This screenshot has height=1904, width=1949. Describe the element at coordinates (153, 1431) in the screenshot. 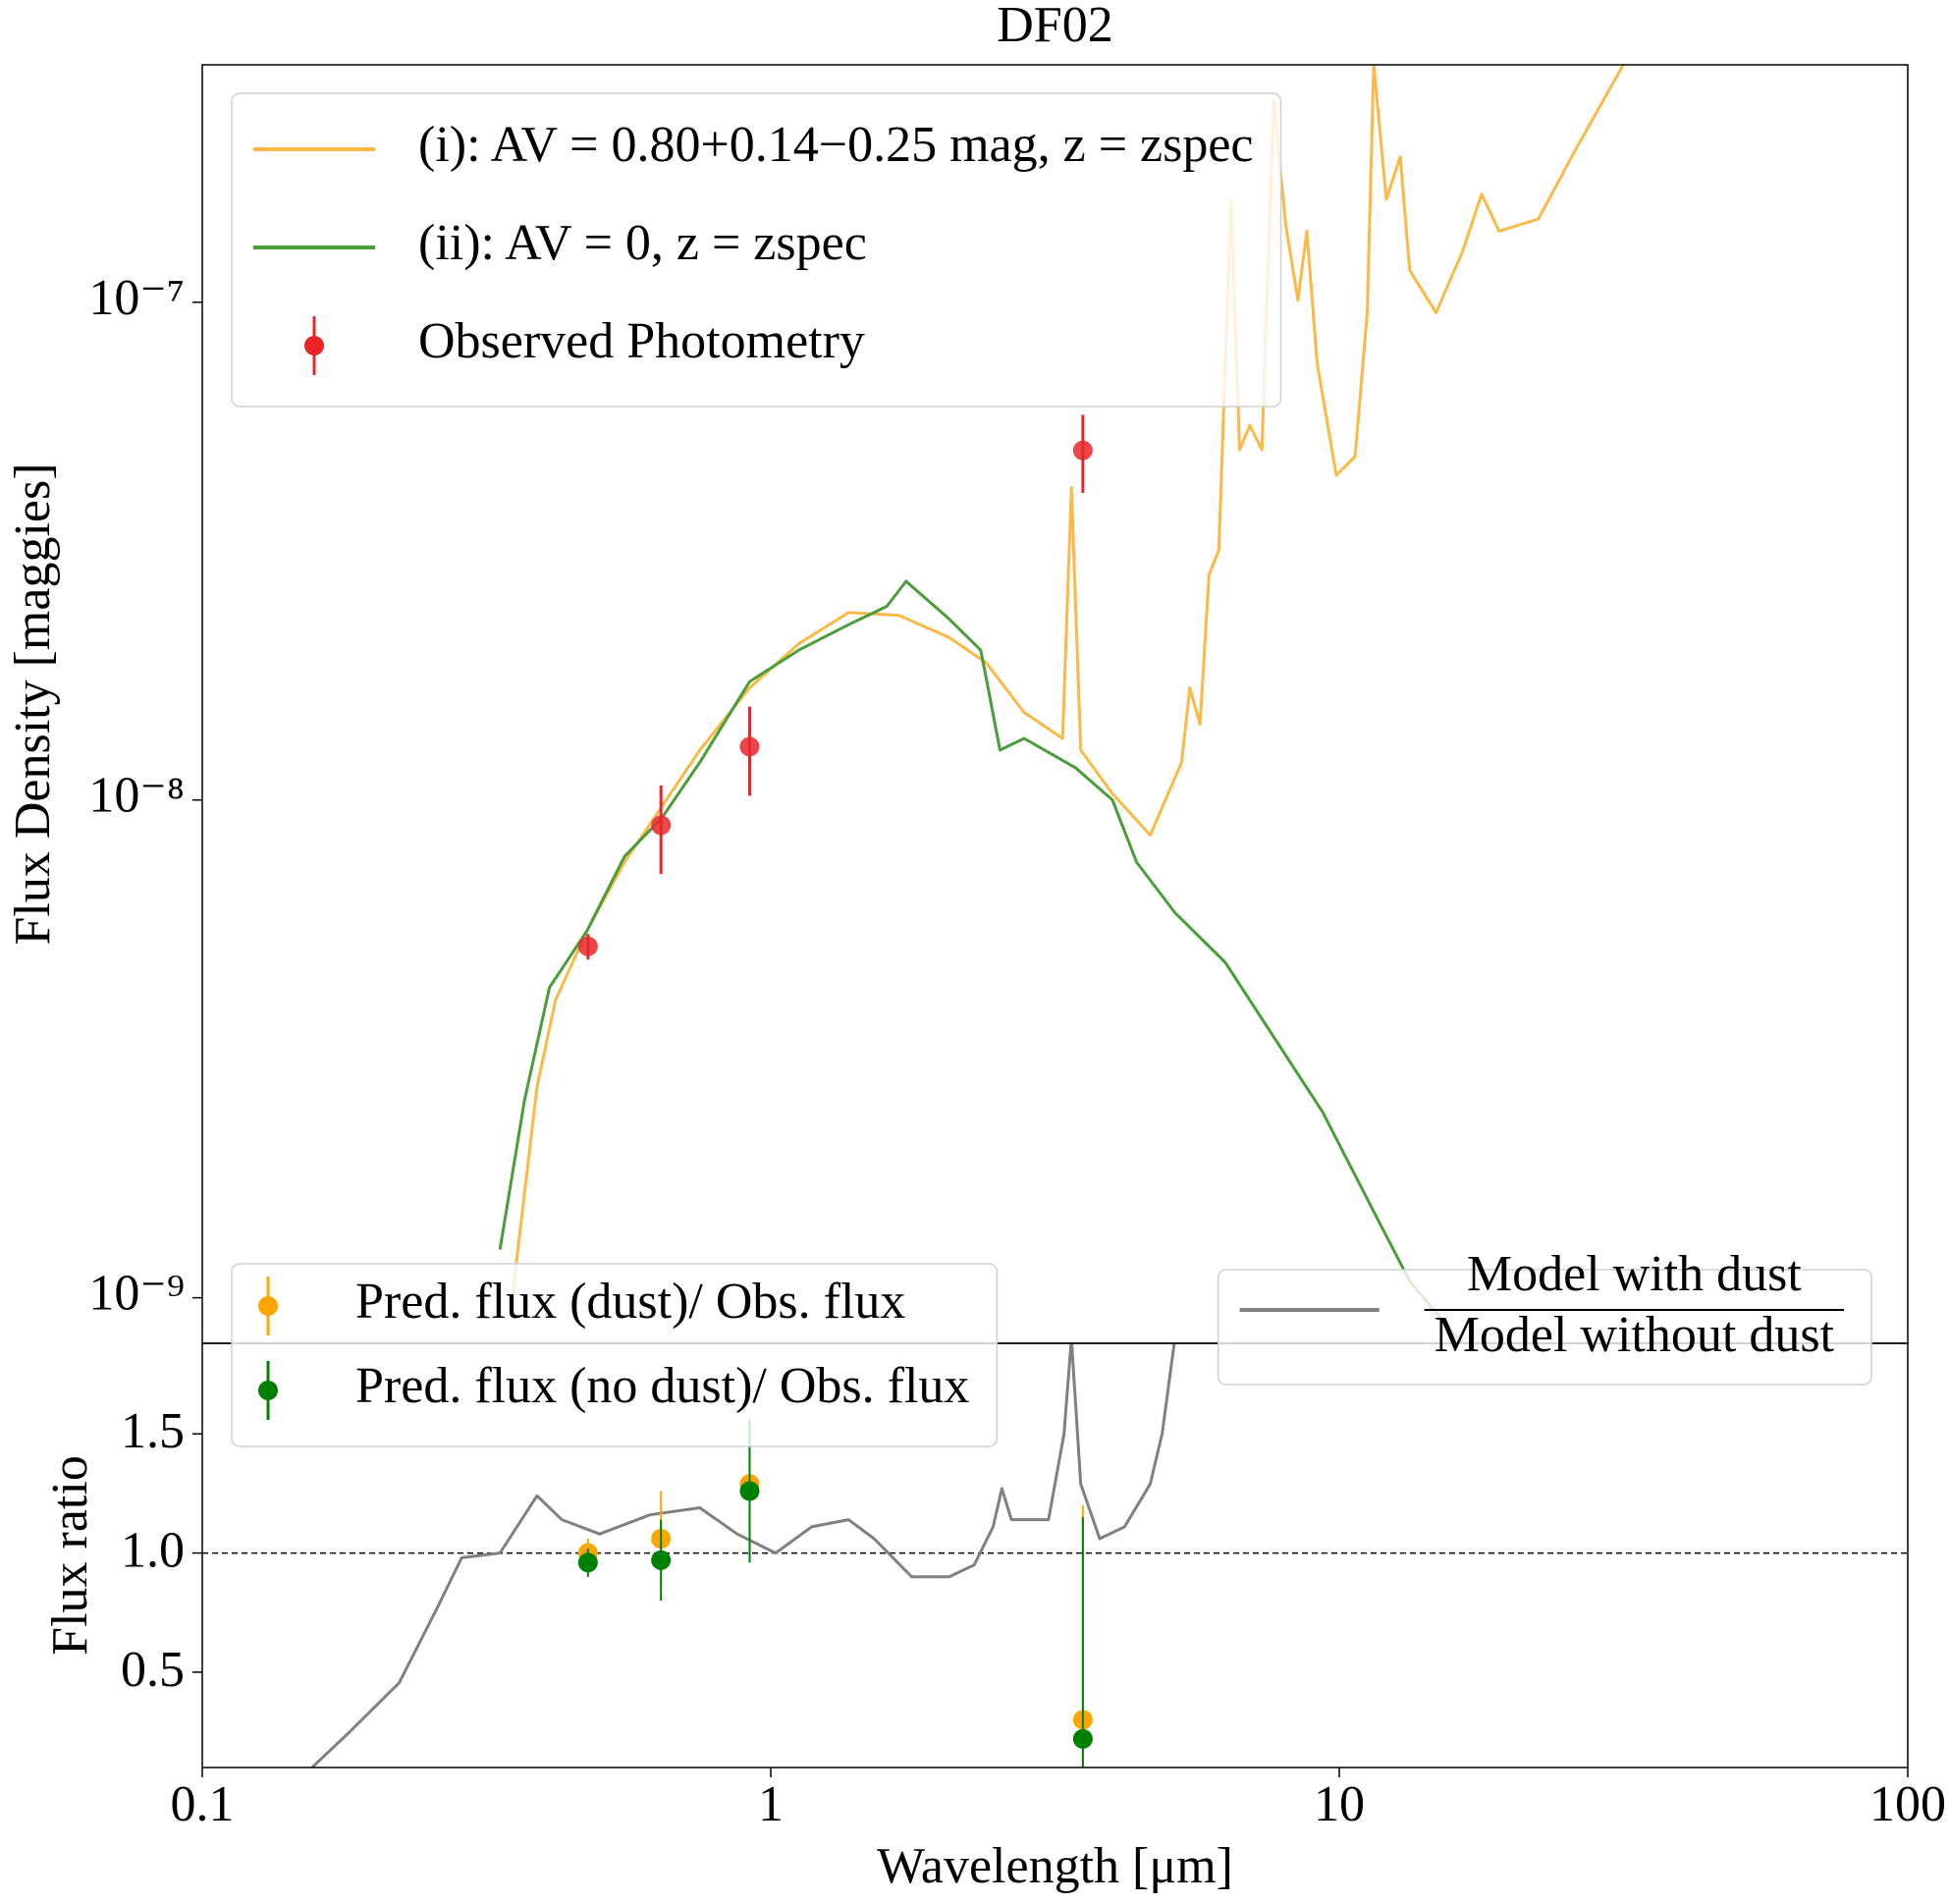

I see `y-tick-label: 1.5` at that location.